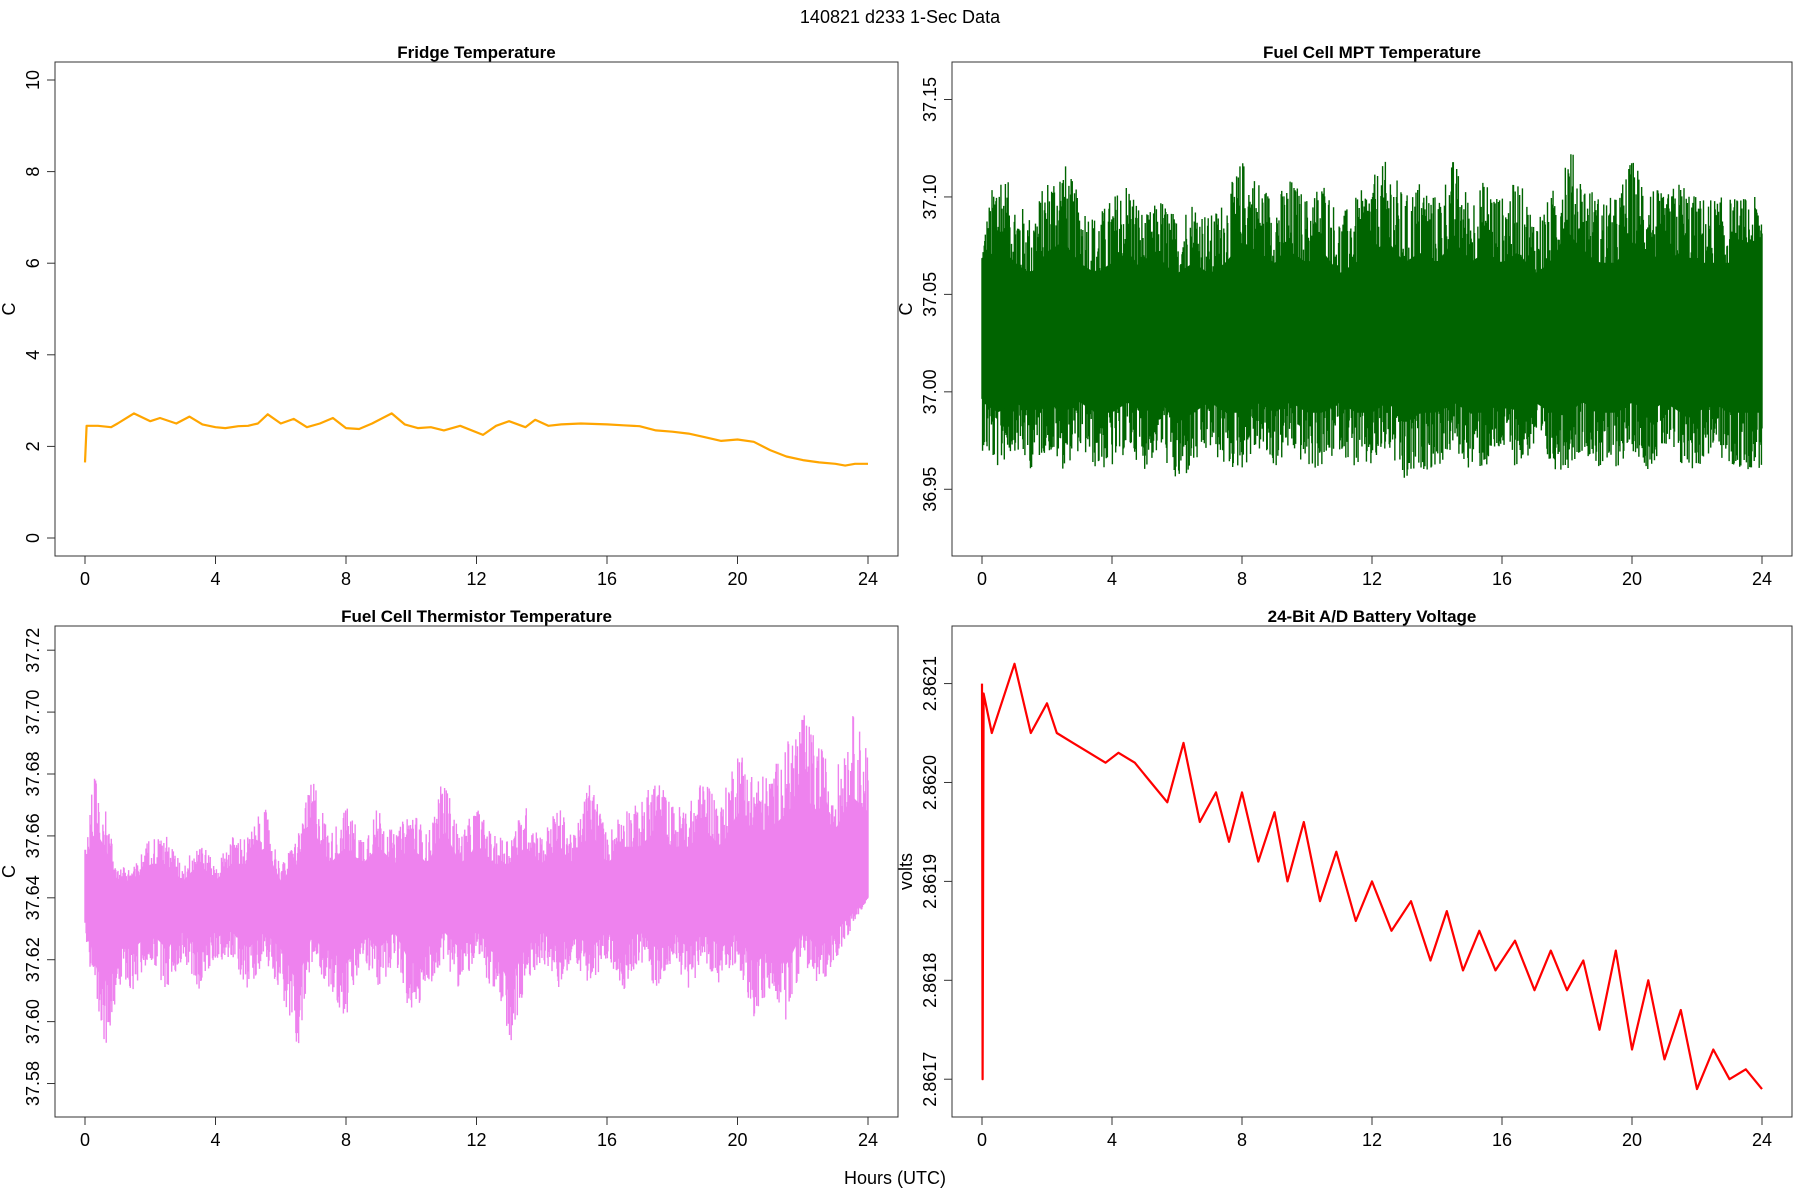 The width and height of the screenshot is (1800, 1200). What do you see at coordinates (930, 683) in the screenshot?
I see `y-tick-label: 2.8621` at bounding box center [930, 683].